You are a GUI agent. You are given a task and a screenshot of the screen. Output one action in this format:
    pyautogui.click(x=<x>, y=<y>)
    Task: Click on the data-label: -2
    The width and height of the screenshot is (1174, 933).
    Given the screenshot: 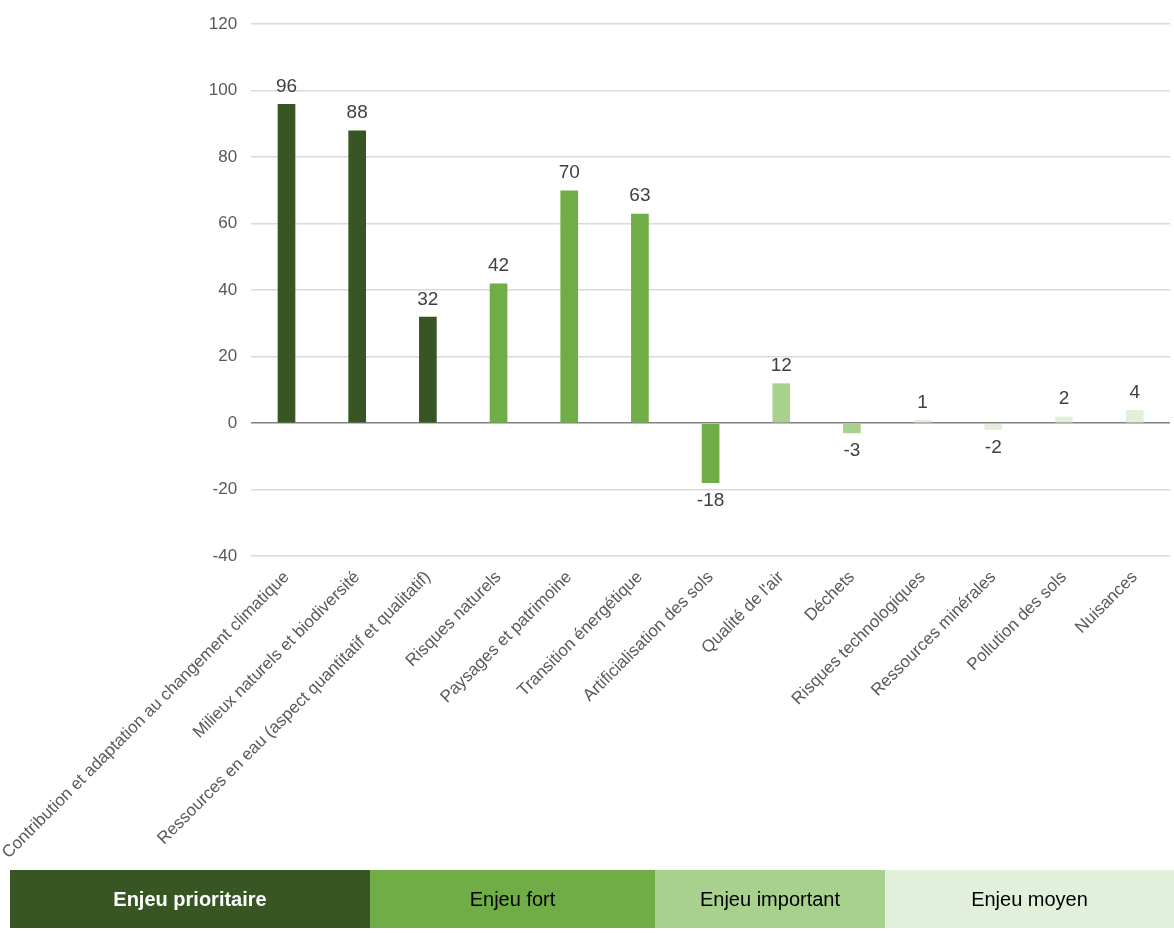 What is the action you would take?
    pyautogui.click(x=993, y=446)
    